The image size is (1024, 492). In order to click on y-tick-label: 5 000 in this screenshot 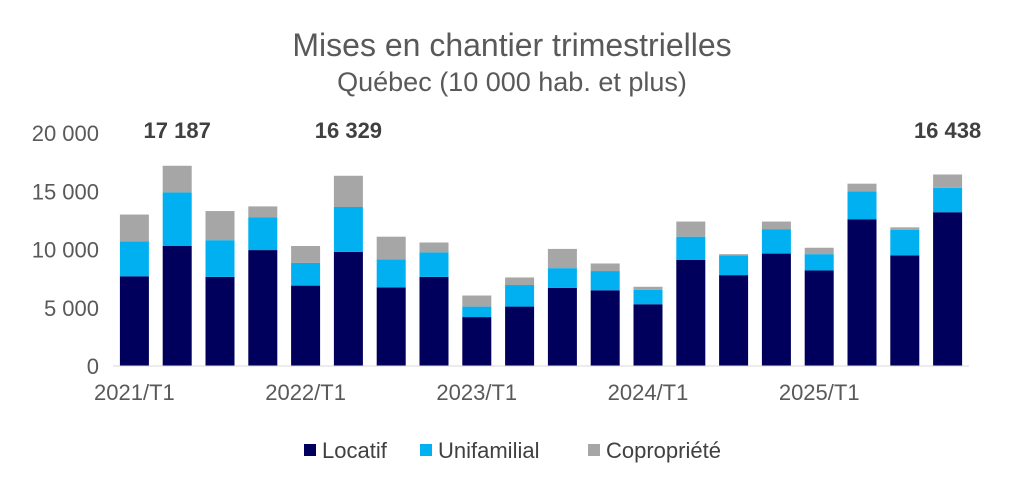, I will do `click(71, 308)`.